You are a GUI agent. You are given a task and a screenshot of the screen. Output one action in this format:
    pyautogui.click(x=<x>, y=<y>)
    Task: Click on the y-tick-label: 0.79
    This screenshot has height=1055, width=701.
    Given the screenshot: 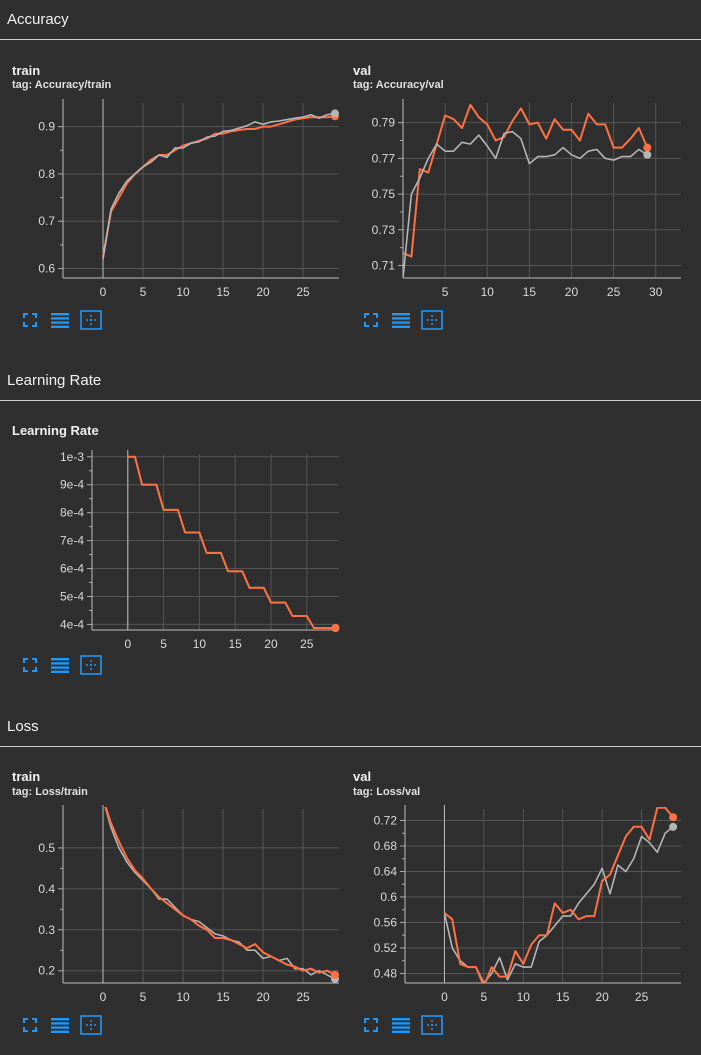 What is the action you would take?
    pyautogui.click(x=384, y=123)
    